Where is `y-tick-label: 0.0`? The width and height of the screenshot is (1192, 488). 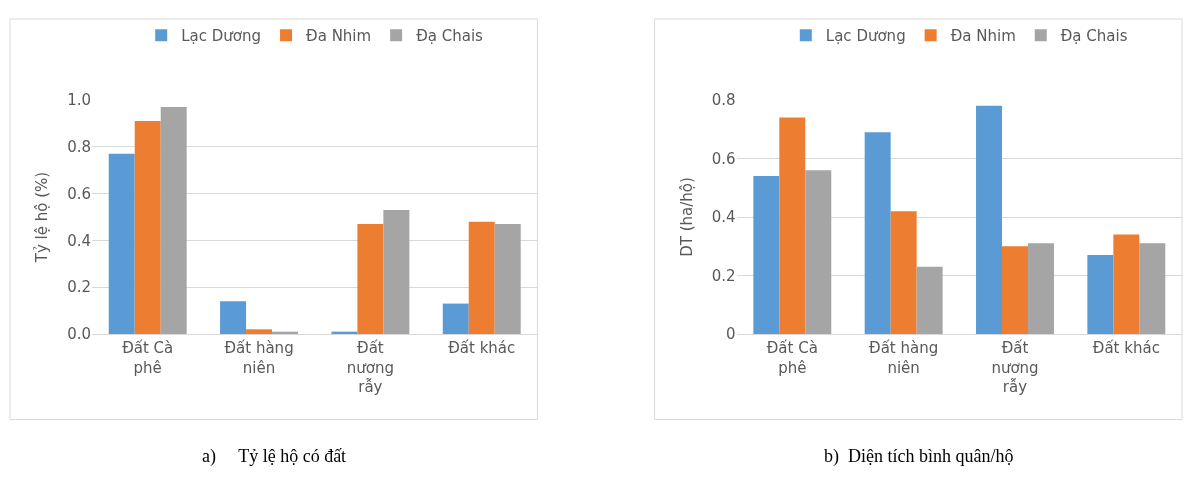 y-tick-label: 0.0 is located at coordinates (79, 334).